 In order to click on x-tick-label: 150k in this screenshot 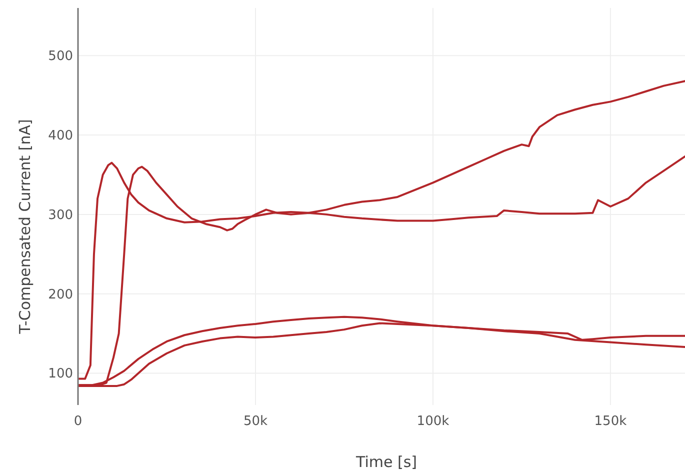, I will do `click(611, 421)`.